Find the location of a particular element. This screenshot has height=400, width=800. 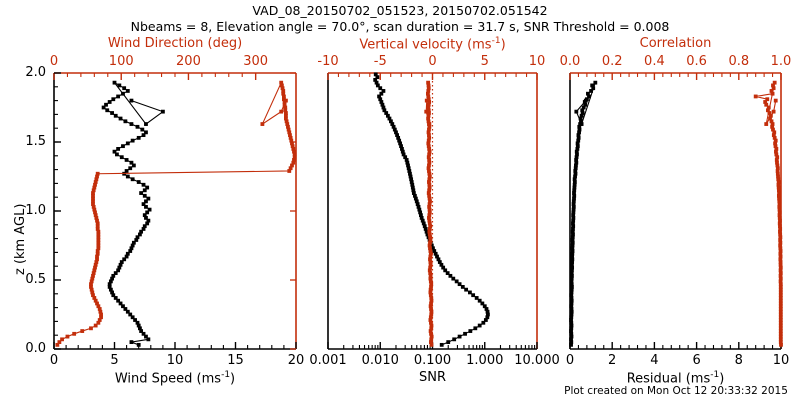

panel-3-xtick-3: 6 is located at coordinates (696, 360).